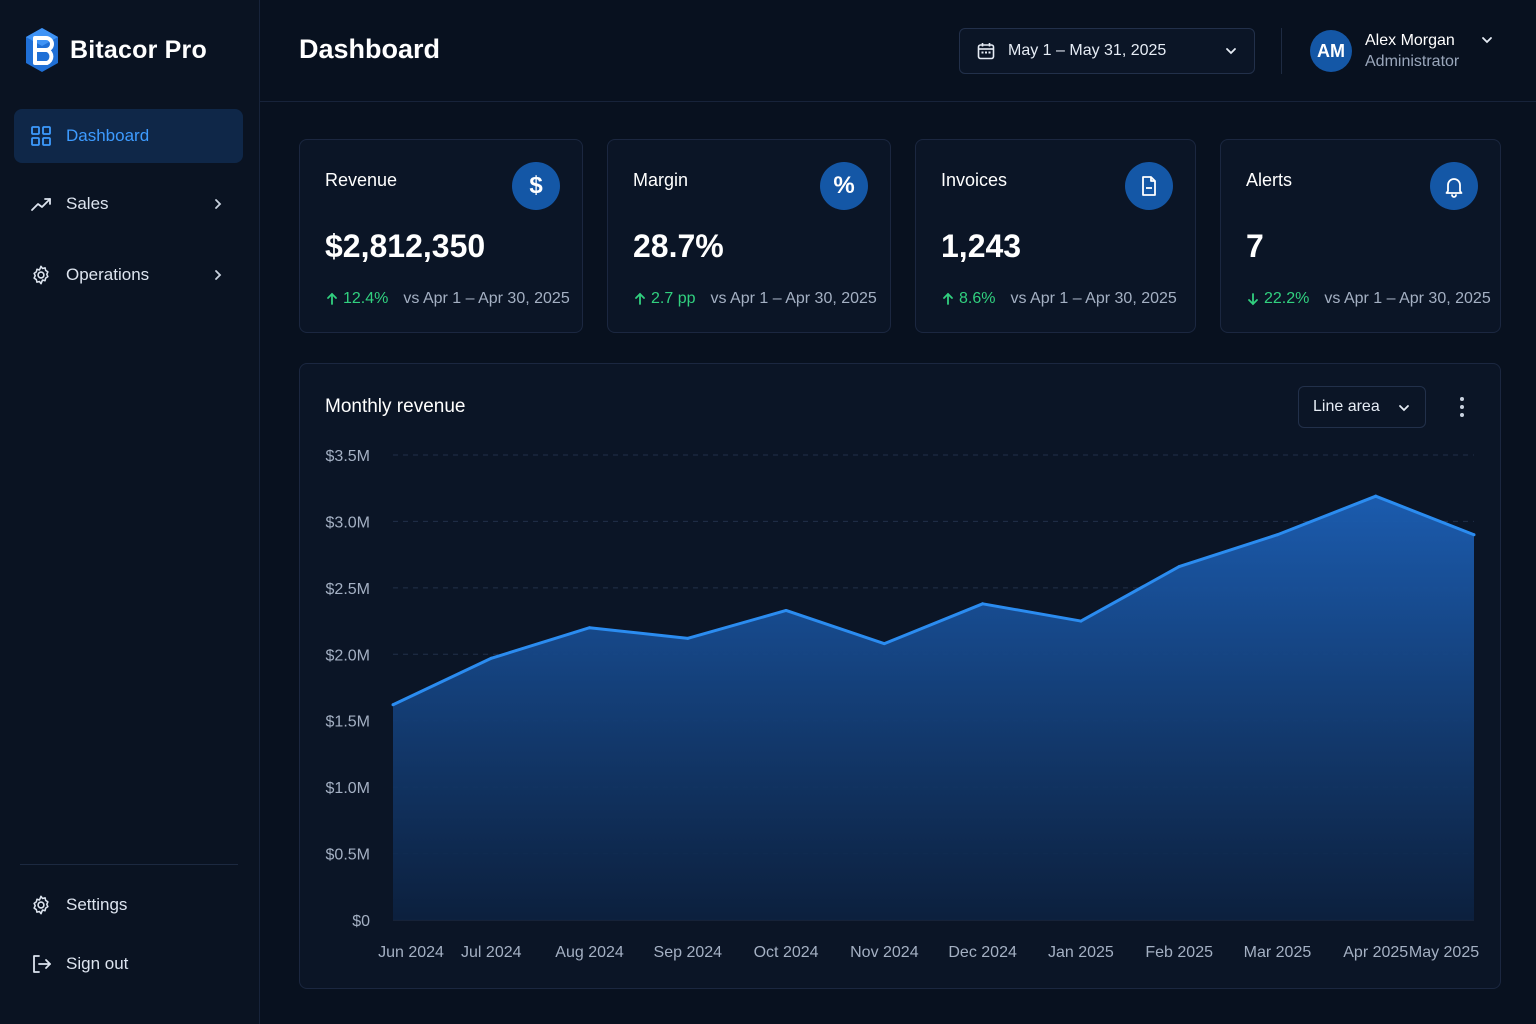  I want to click on sidebar-item-operations: Operations, so click(128, 275).